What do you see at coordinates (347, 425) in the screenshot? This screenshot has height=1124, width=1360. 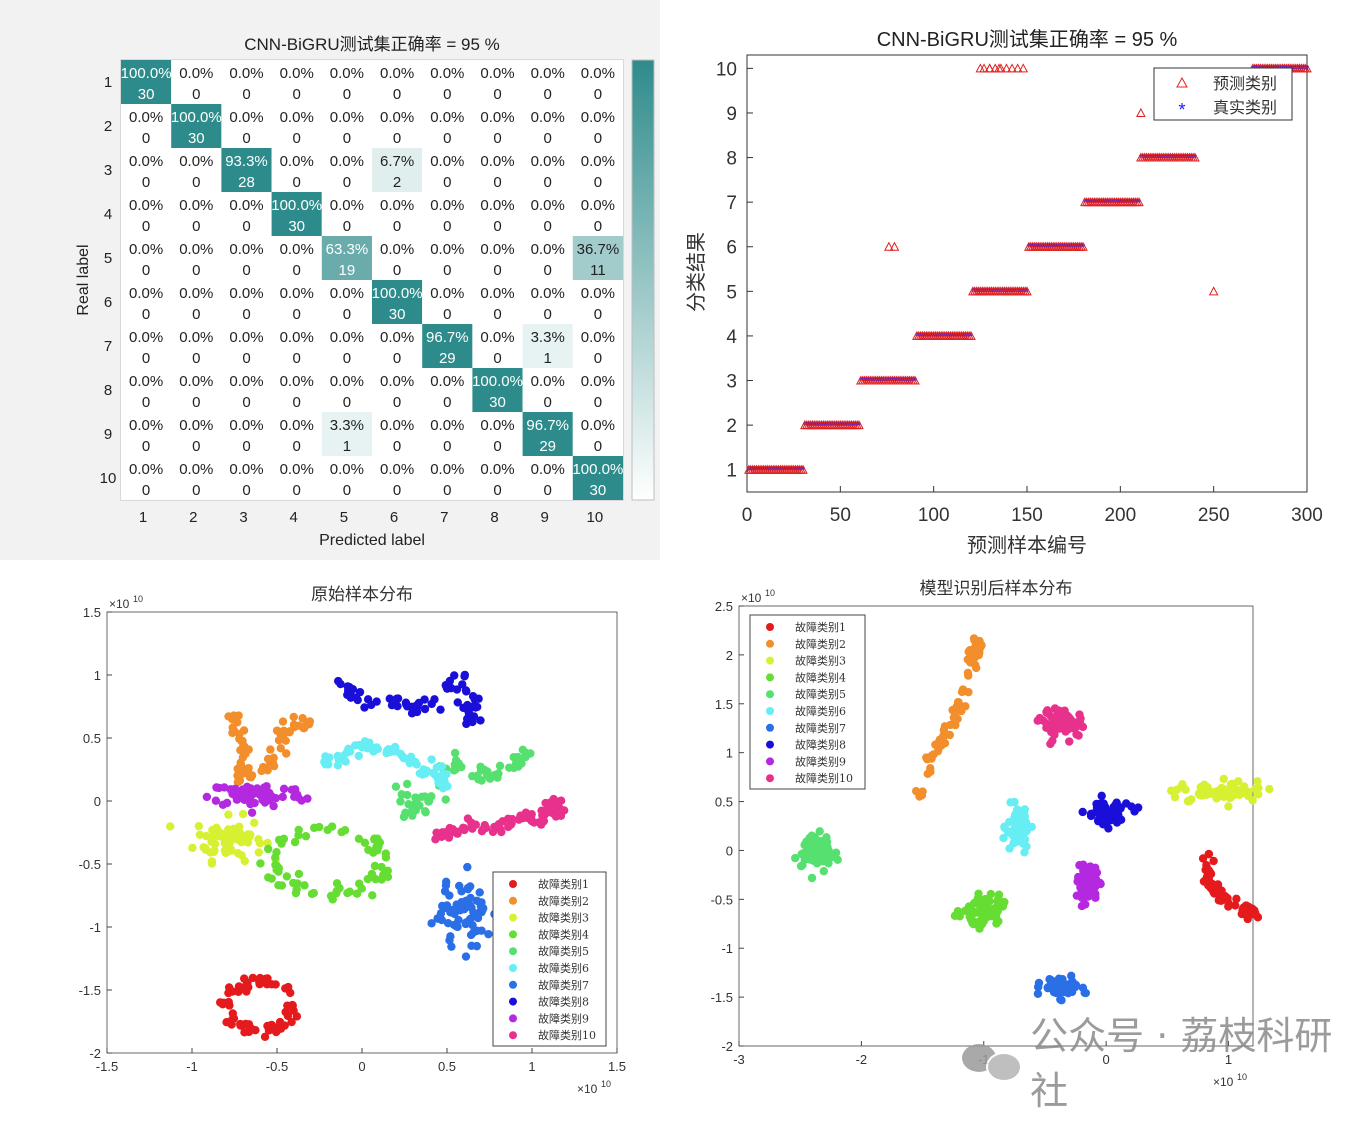 I see `cm-cell-percent: 3.3%` at bounding box center [347, 425].